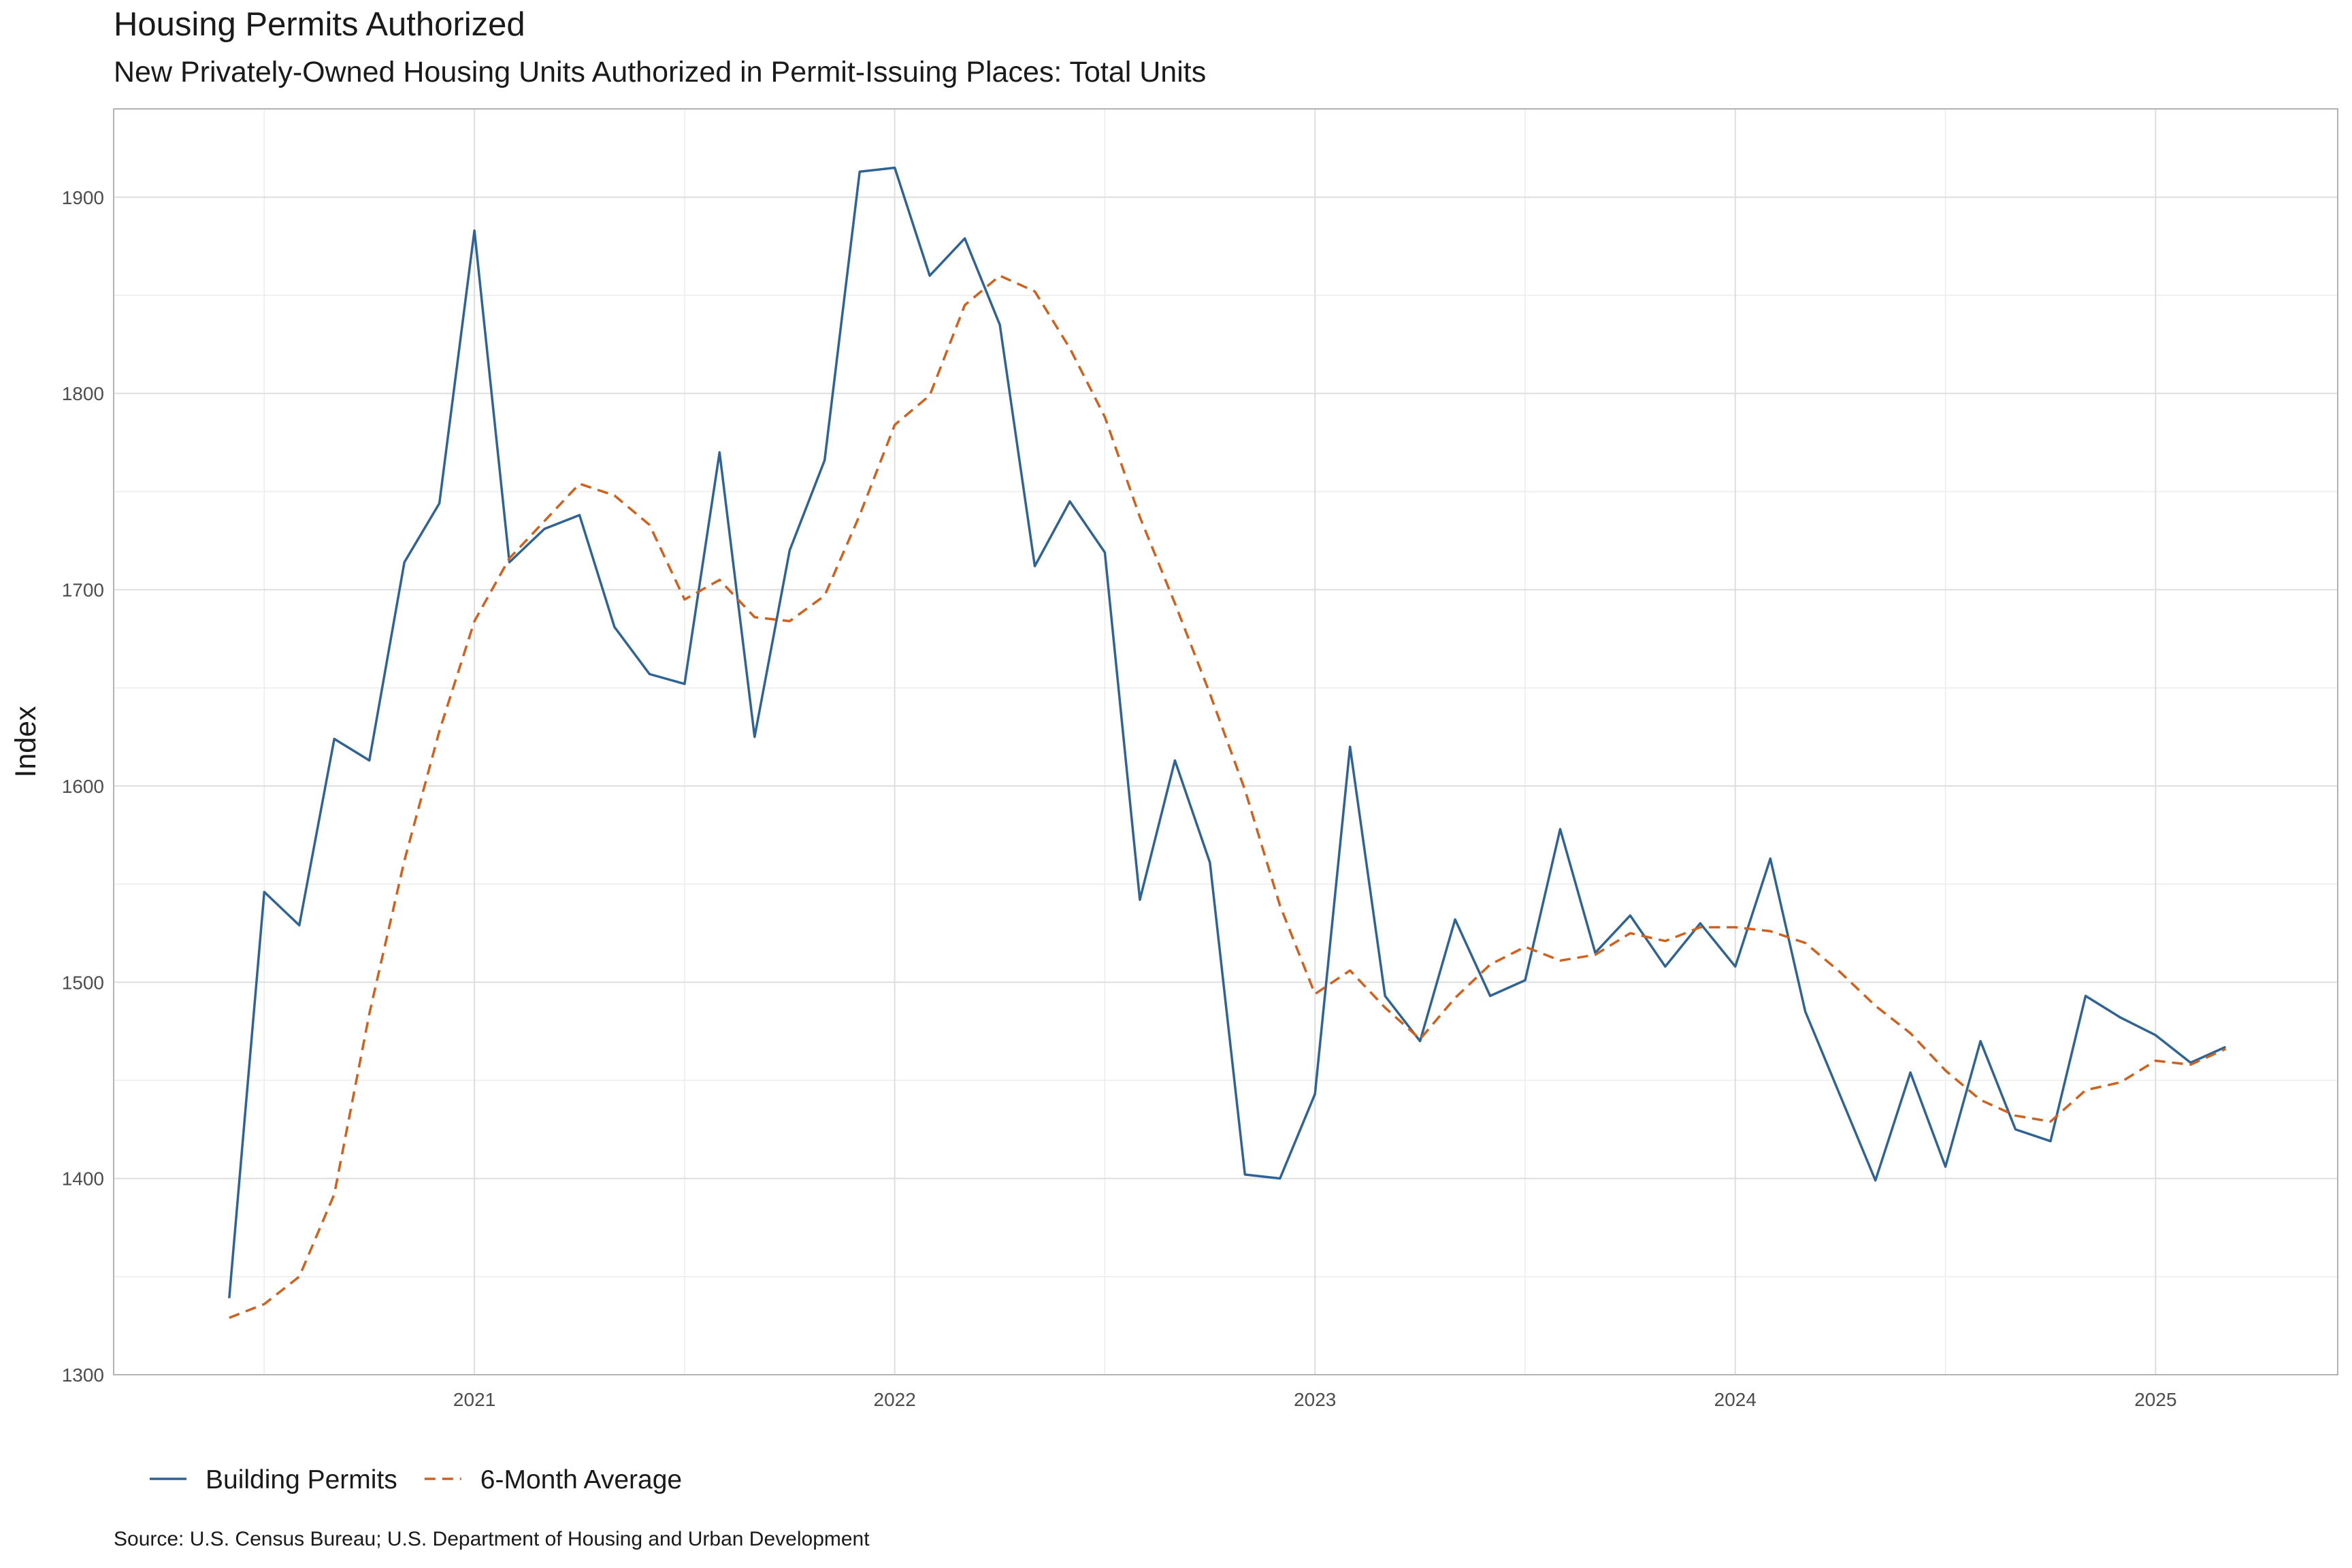 This screenshot has height=1568, width=2352. Describe the element at coordinates (83, 198) in the screenshot. I see `y-tick-label: 1900` at that location.